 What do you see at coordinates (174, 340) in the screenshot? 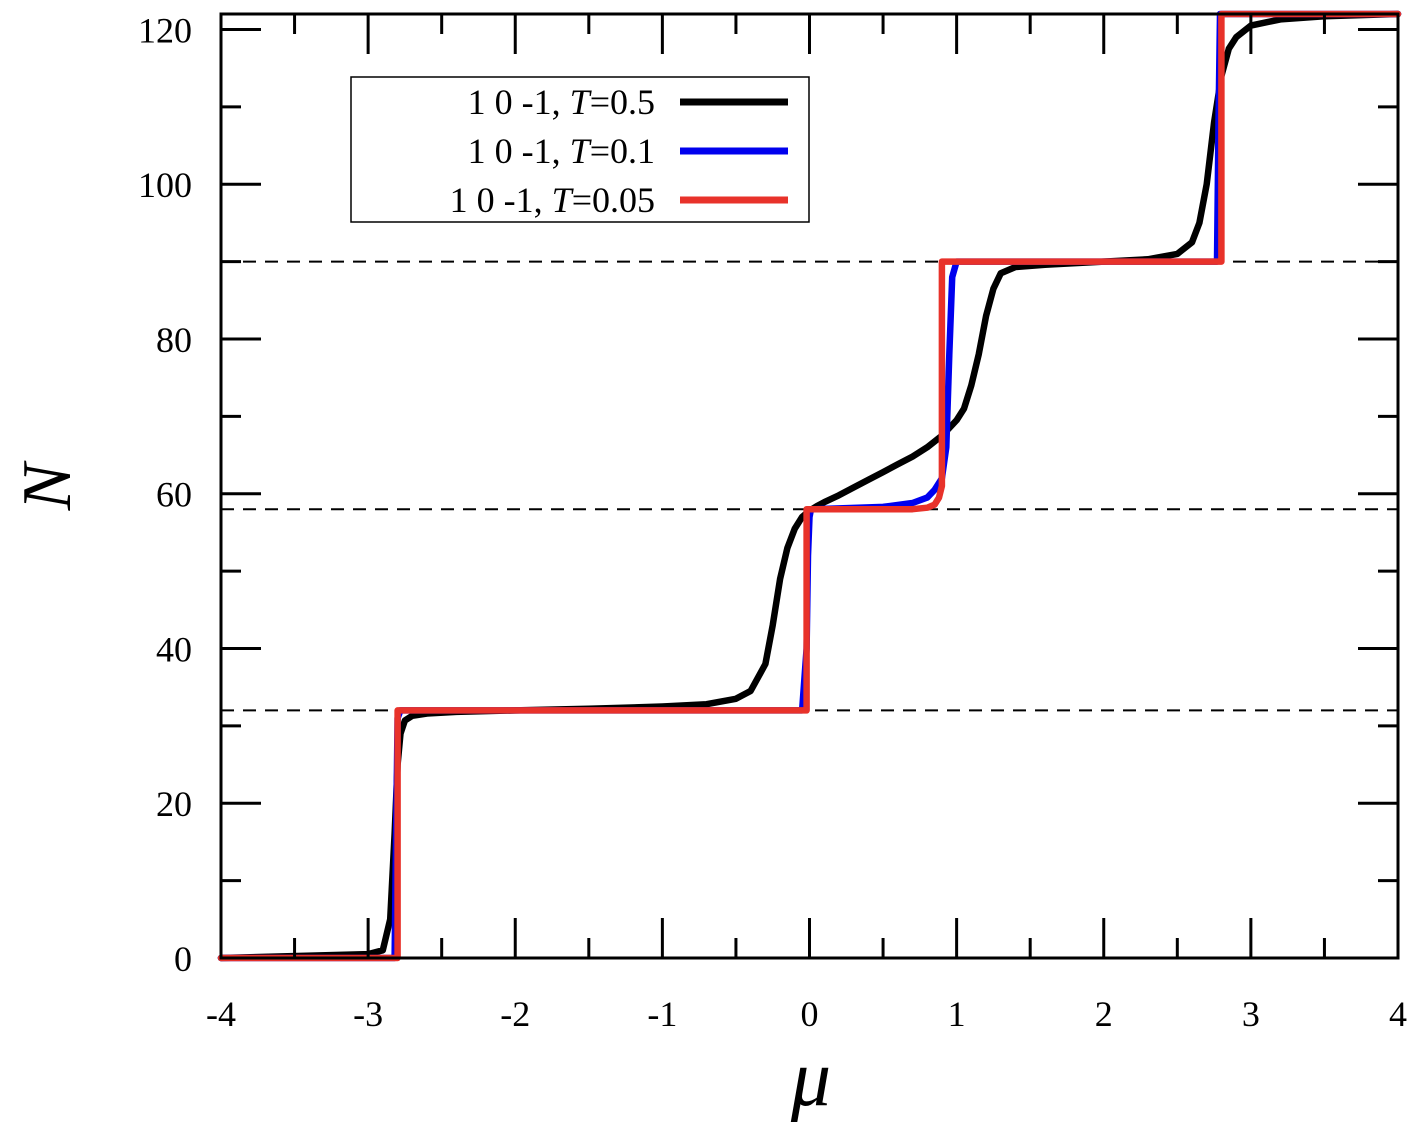
I see `y-tick-label: 80` at bounding box center [174, 340].